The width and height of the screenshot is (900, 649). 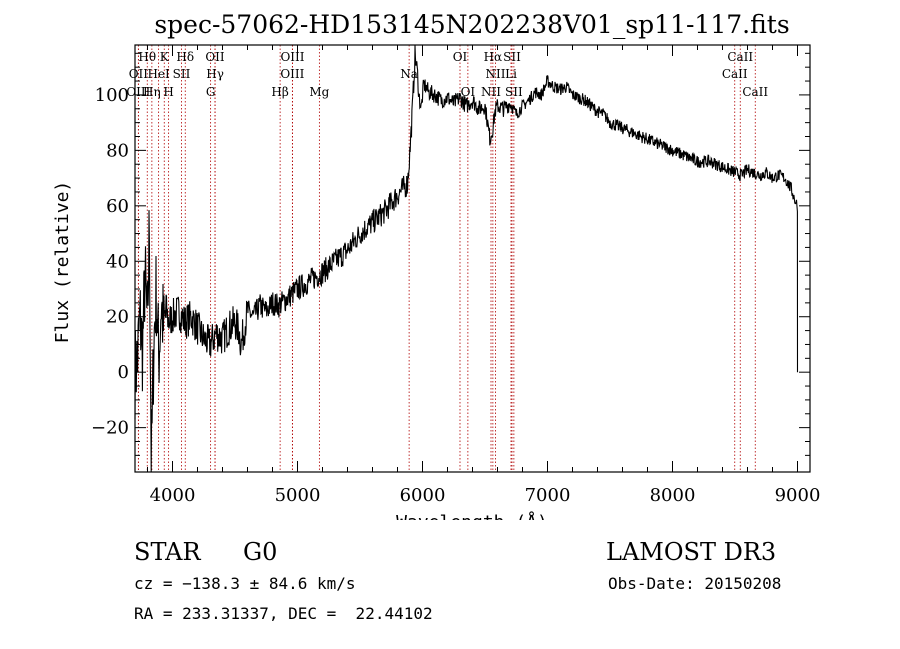 I want to click on line-label-16: Li, so click(x=511, y=74).